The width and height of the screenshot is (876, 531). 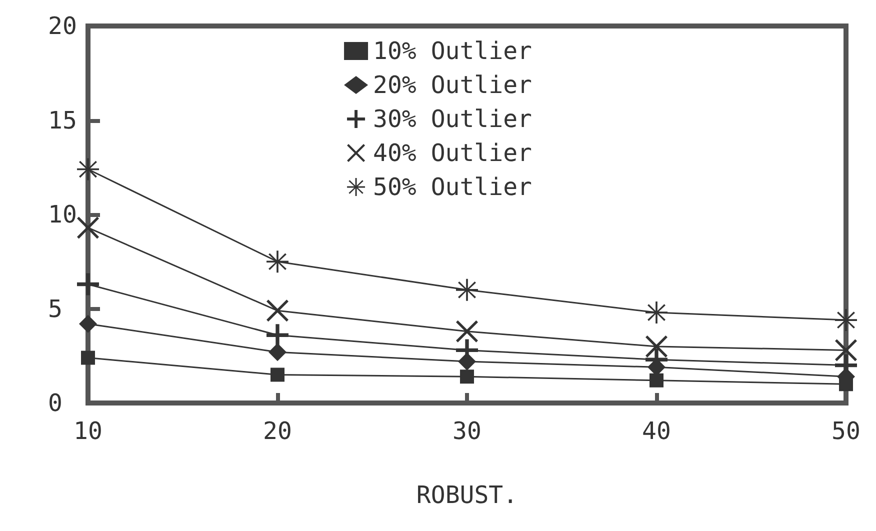 I want to click on y-tick-label: 20, so click(x=62, y=26).